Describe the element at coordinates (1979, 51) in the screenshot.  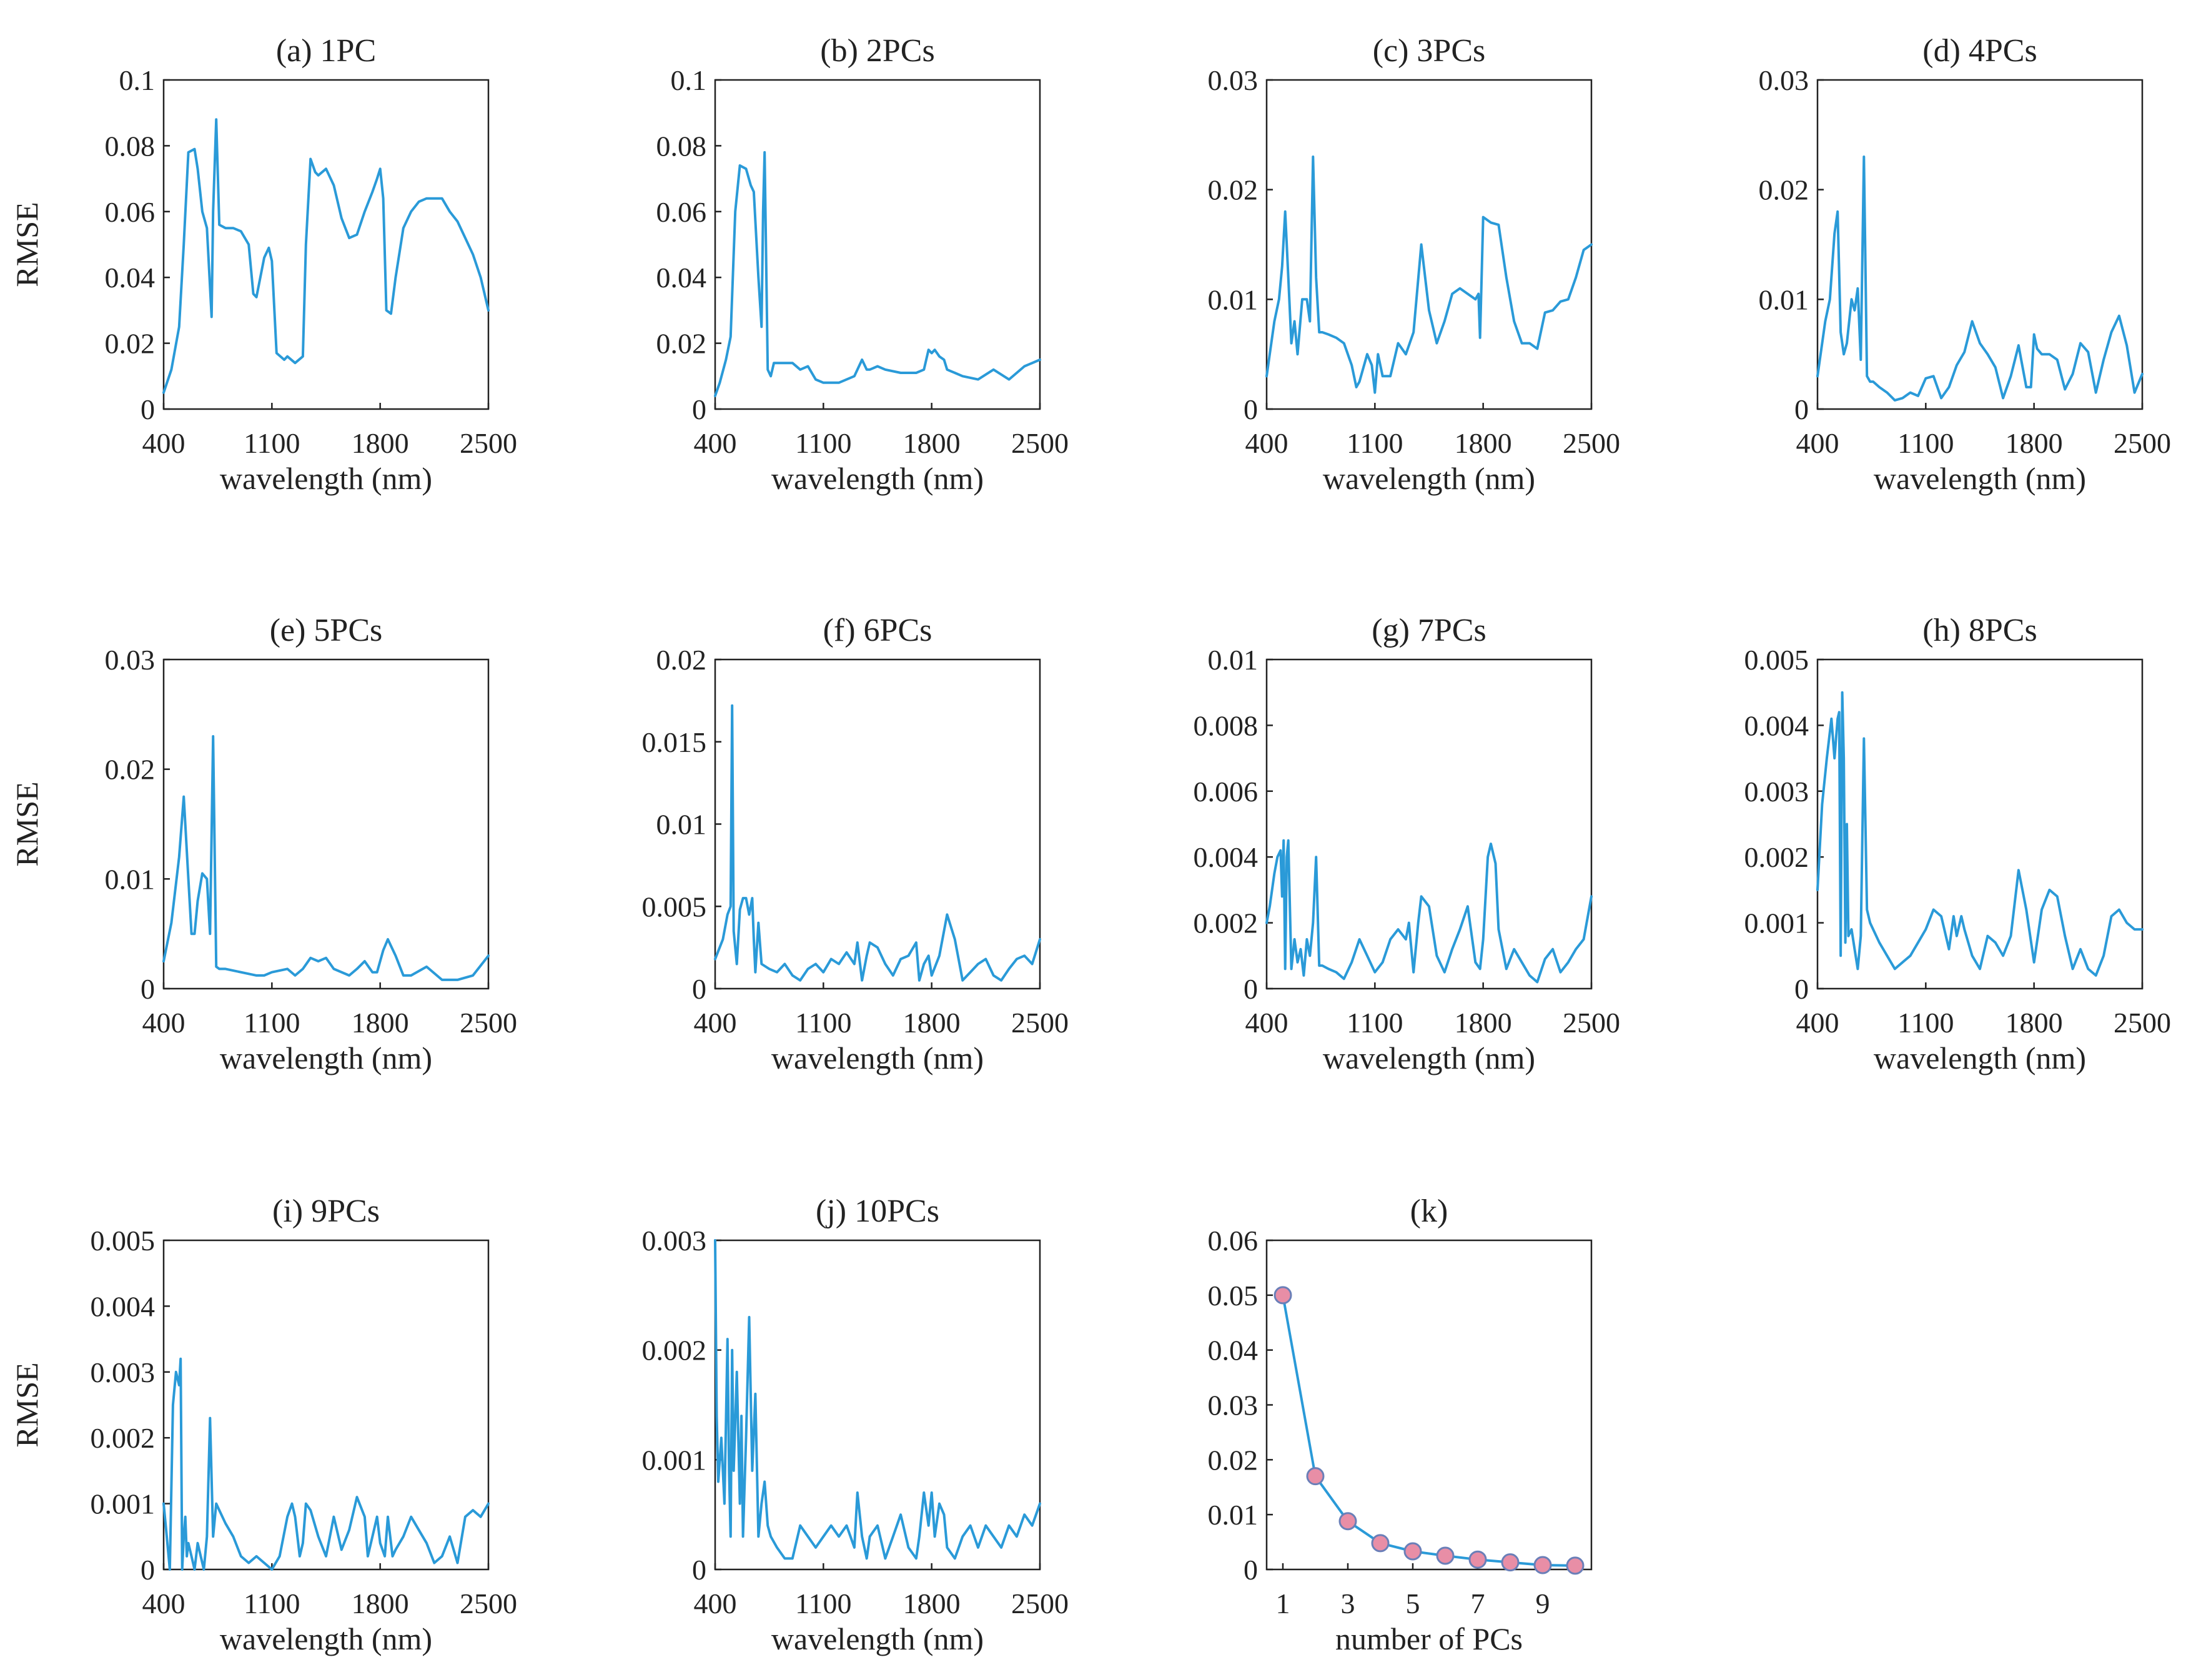
I see `chart-title: (d) 4PCs` at that location.